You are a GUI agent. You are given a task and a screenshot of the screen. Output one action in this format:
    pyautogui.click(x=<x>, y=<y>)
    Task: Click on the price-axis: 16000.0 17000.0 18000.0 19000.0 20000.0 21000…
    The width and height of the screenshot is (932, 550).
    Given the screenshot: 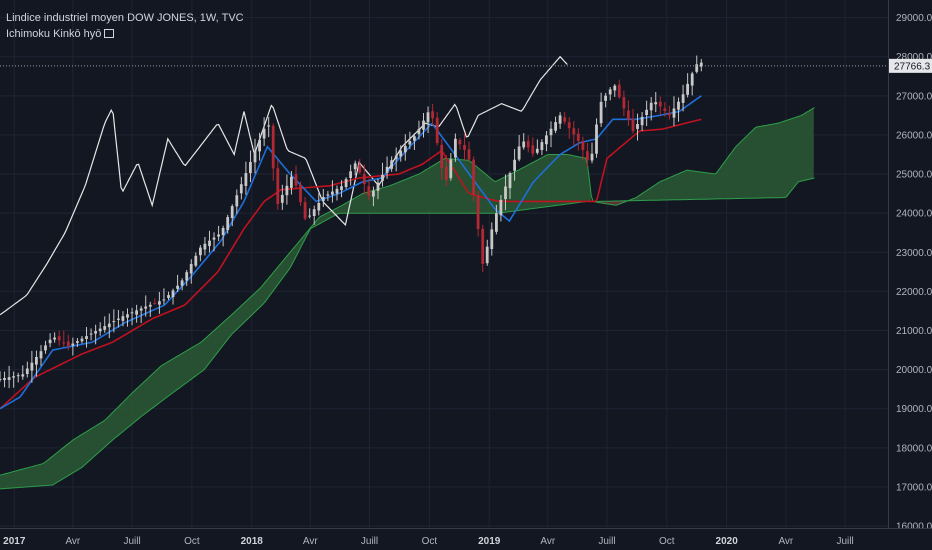 What is the action you would take?
    pyautogui.click(x=910, y=275)
    